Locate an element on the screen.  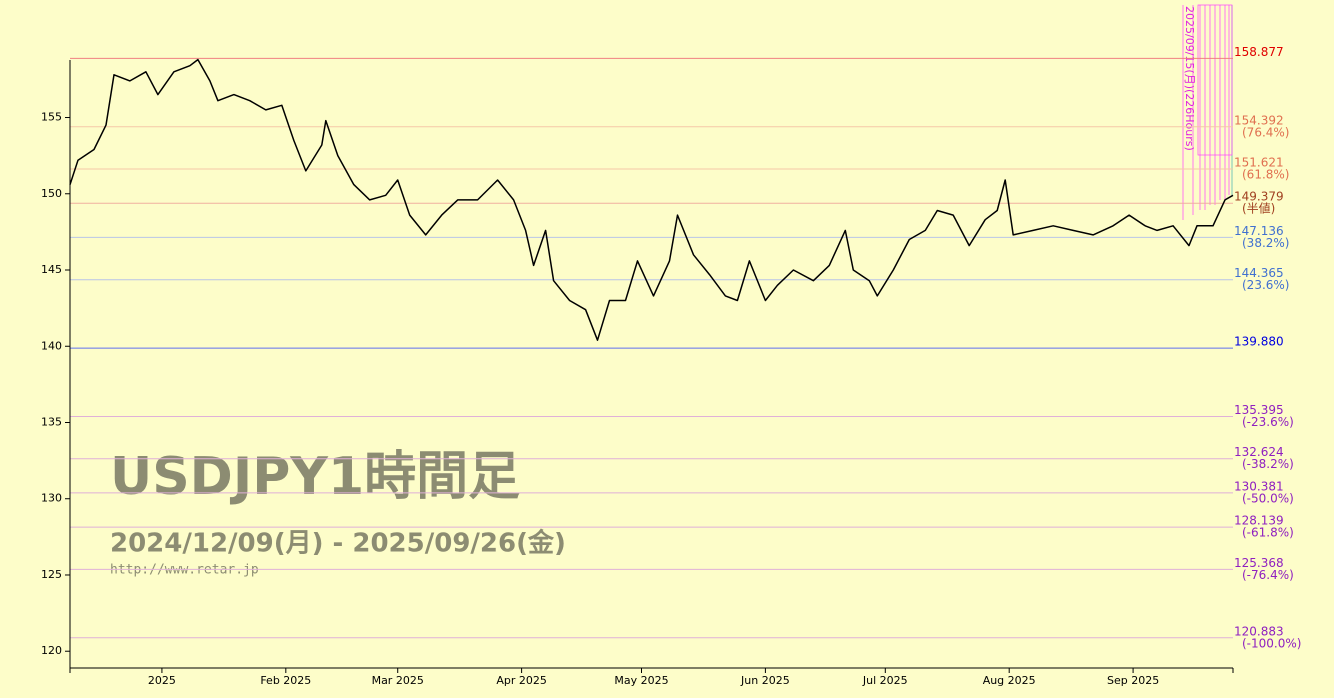
level-label: 130.381 is located at coordinates (1259, 486).